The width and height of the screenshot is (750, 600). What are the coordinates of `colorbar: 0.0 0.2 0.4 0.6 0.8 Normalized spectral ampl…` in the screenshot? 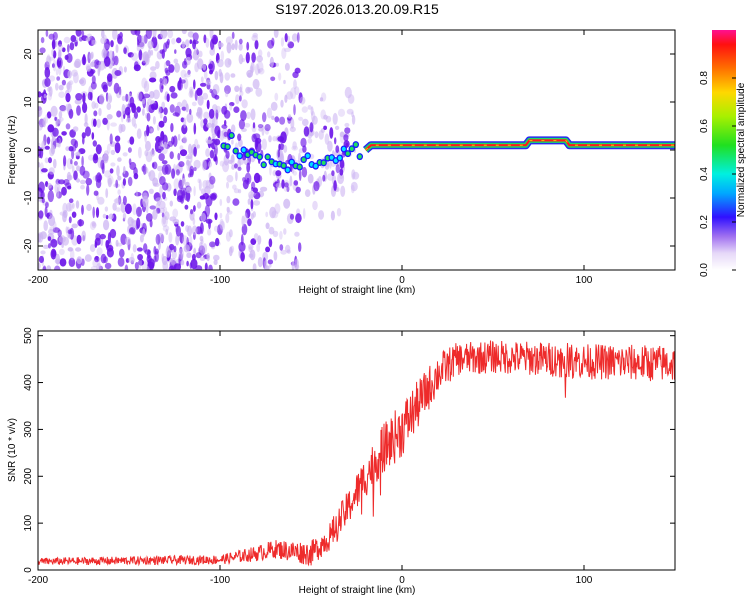 It's located at (723, 153).